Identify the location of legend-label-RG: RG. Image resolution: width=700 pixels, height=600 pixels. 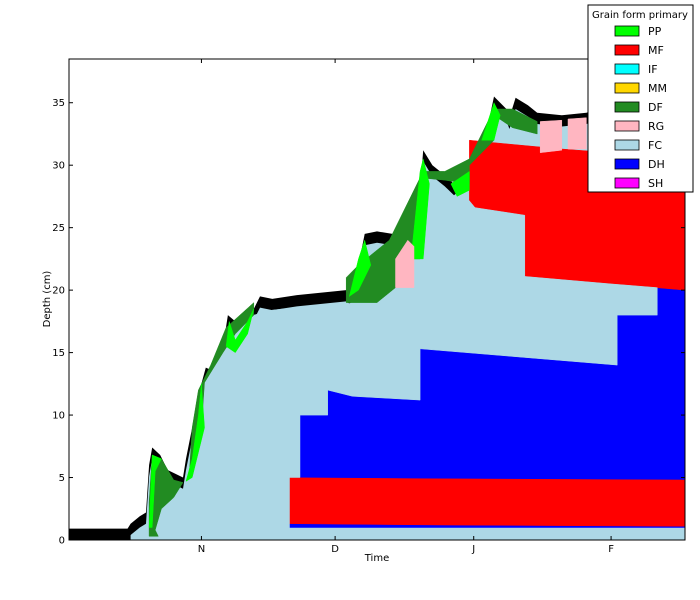
(656, 126).